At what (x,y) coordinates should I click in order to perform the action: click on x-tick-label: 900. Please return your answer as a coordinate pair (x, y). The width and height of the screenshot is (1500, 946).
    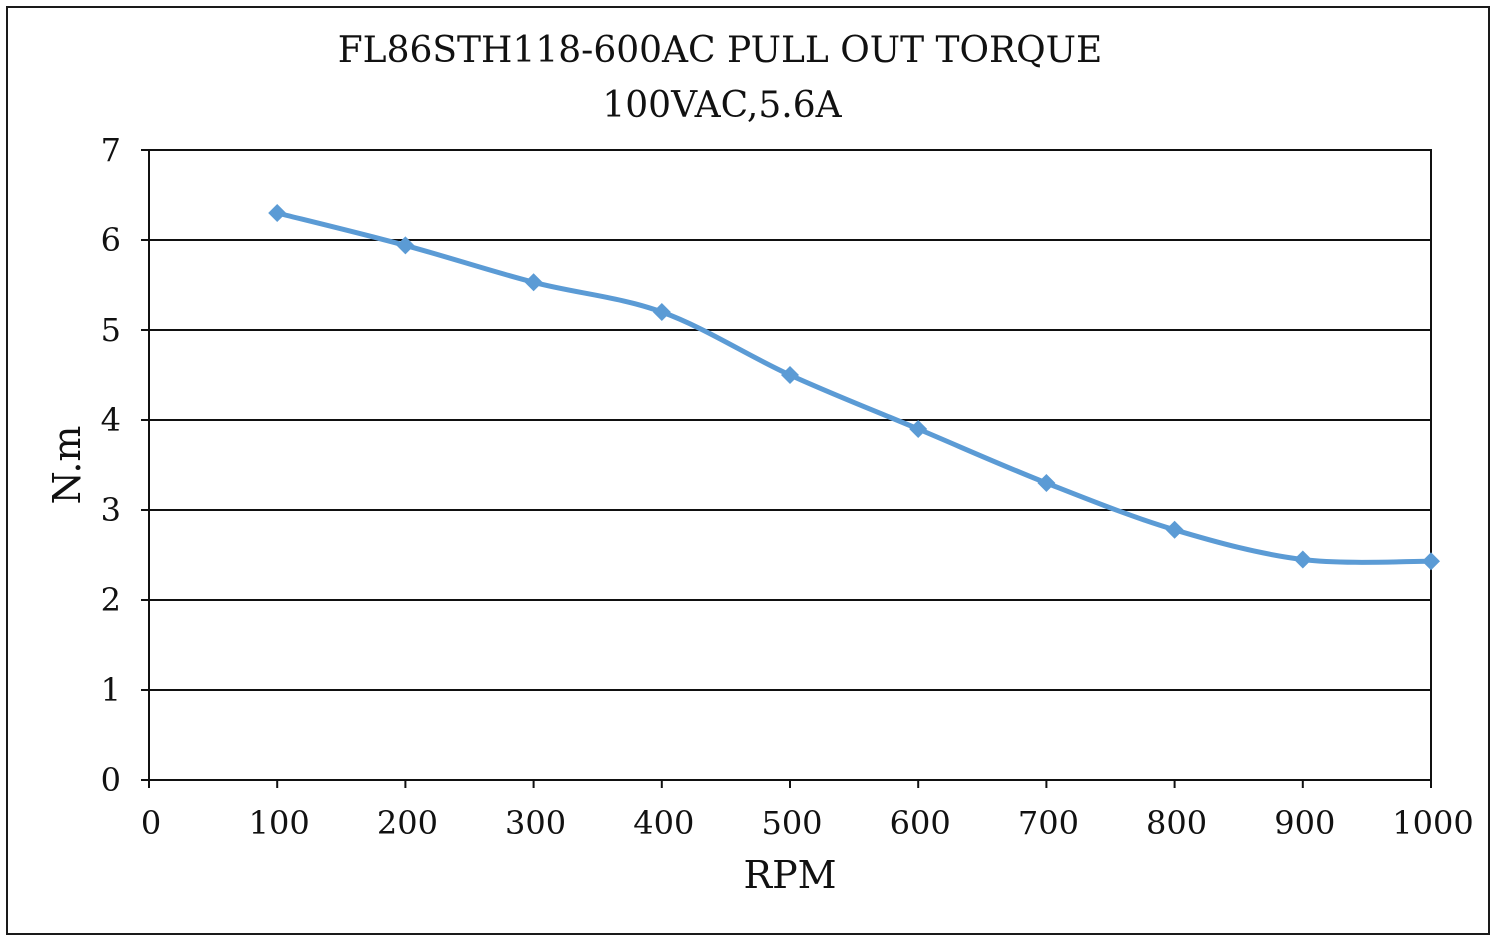
    Looking at the image, I should click on (1304, 823).